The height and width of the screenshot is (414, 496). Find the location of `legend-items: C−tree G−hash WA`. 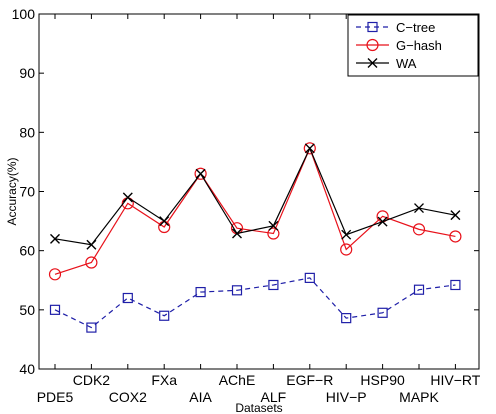

legend-items: C−tree G−hash WA is located at coordinates (399, 45).